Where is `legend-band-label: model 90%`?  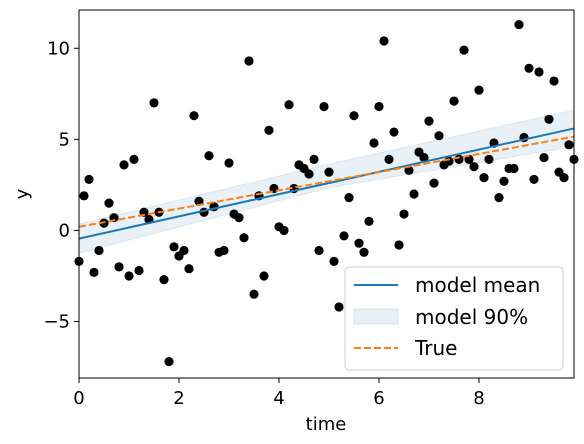
legend-band-label: model 90% is located at coordinates (471, 317).